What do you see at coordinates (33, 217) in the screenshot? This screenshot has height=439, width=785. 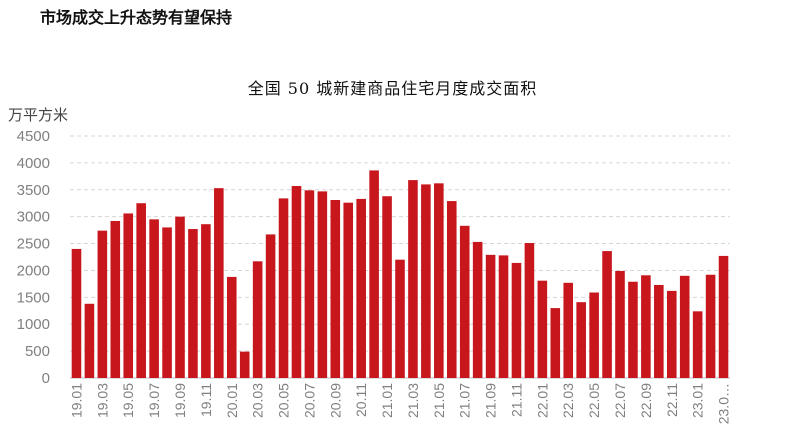 I see `y-tick-label: 3000` at bounding box center [33, 217].